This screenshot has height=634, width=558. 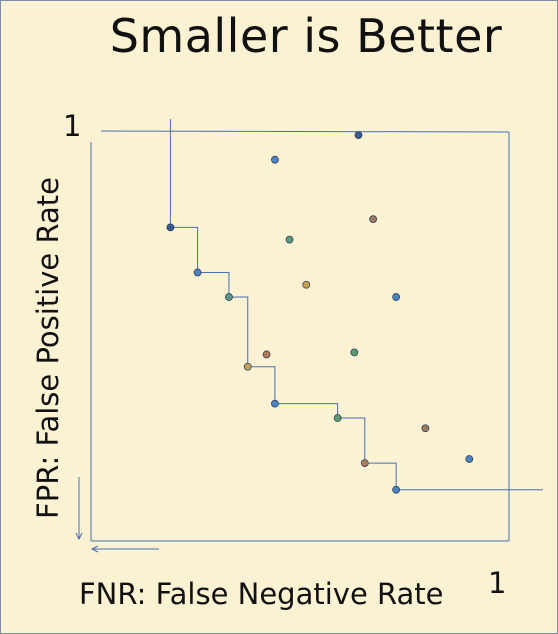 I want to click on x-axis-label: FNR: False Negative Rate, so click(x=261, y=594).